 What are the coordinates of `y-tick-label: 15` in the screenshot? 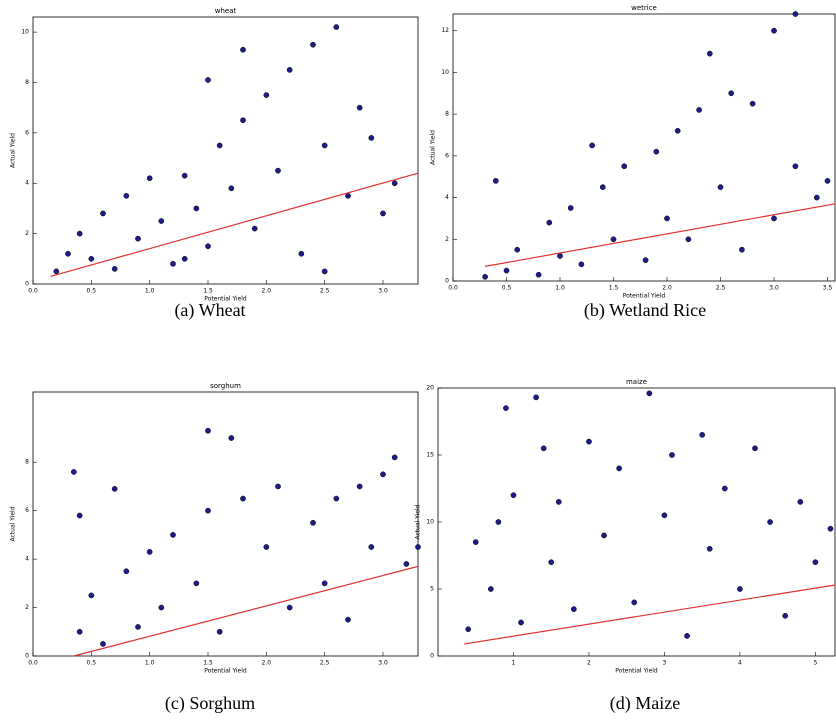 It's located at (430, 455).